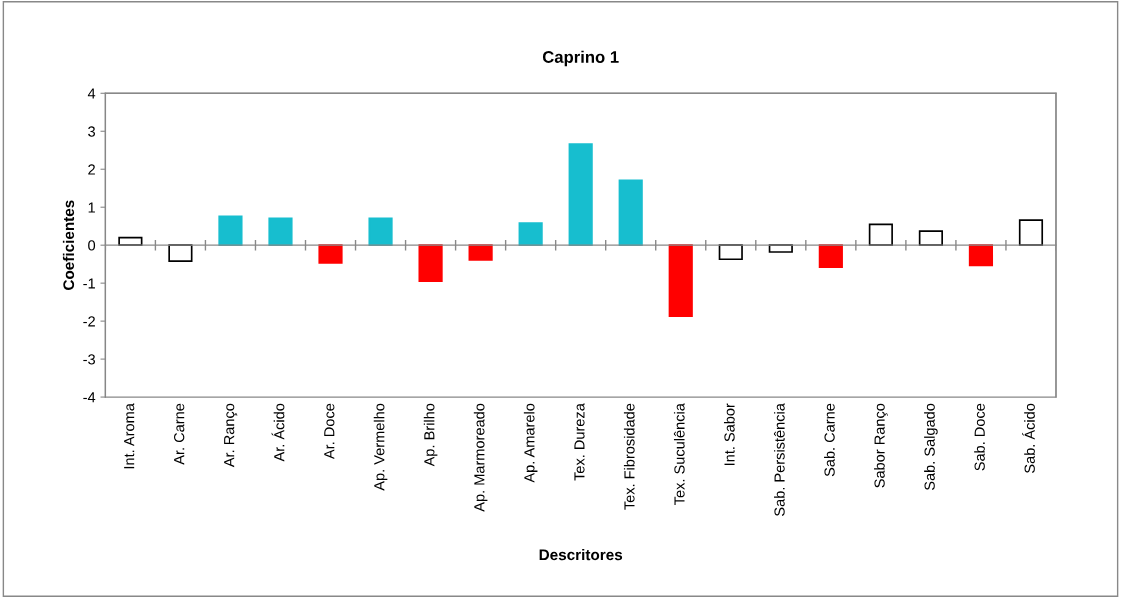 The height and width of the screenshot is (598, 1121). Describe the element at coordinates (530, 443) in the screenshot. I see `x-tick-label: Ap. Amarelo` at that location.